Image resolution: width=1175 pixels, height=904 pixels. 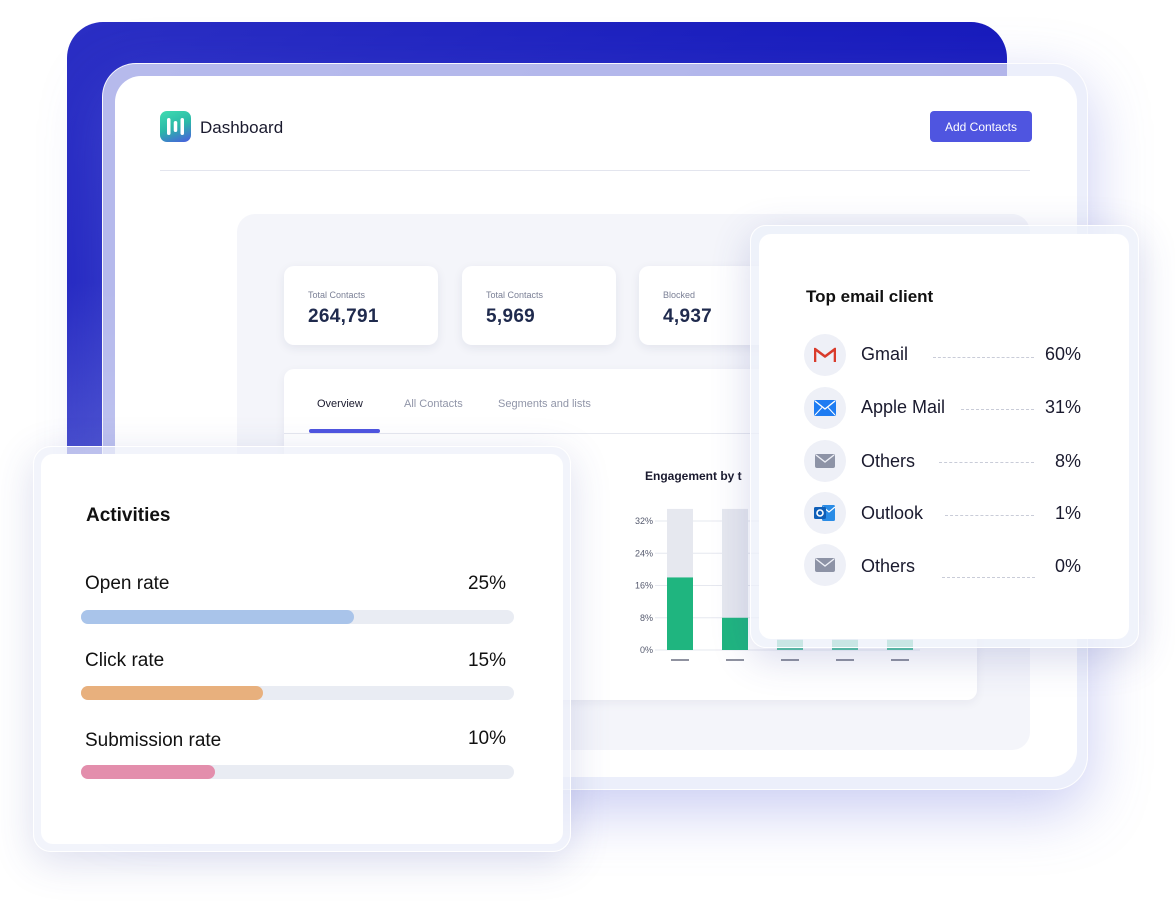 I want to click on tab-segments-and-lists: Segments and lists, so click(x=544, y=404).